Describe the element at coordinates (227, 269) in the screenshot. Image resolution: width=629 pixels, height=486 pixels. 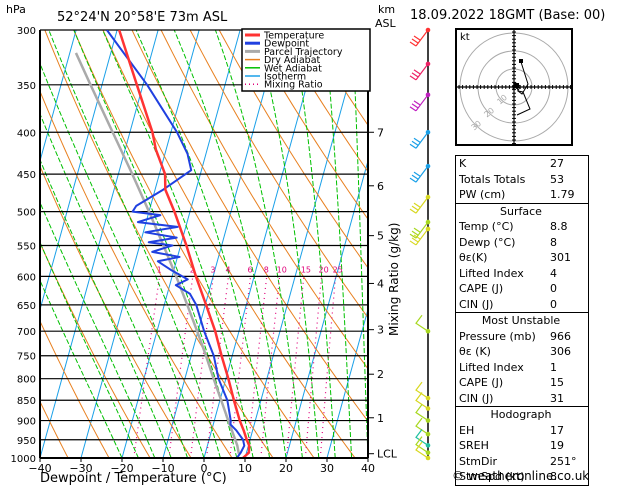
I see `mixing-ratio-label: 4` at that location.